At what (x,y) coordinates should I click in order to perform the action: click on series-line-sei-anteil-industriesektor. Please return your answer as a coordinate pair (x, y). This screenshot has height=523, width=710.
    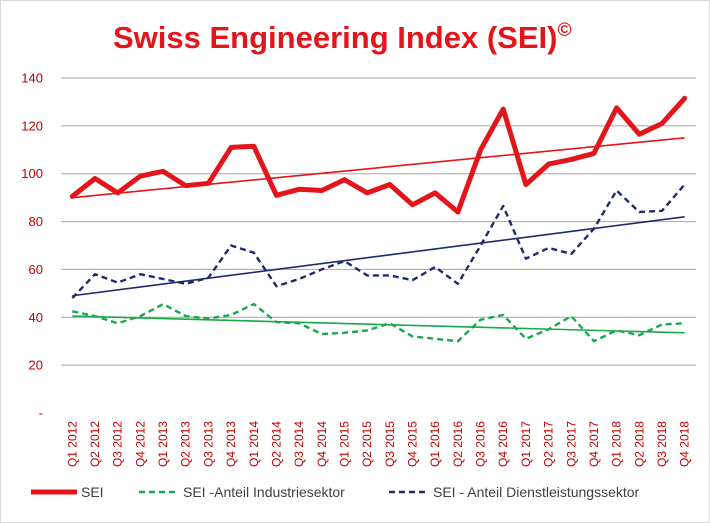
    Looking at the image, I should click on (378, 322).